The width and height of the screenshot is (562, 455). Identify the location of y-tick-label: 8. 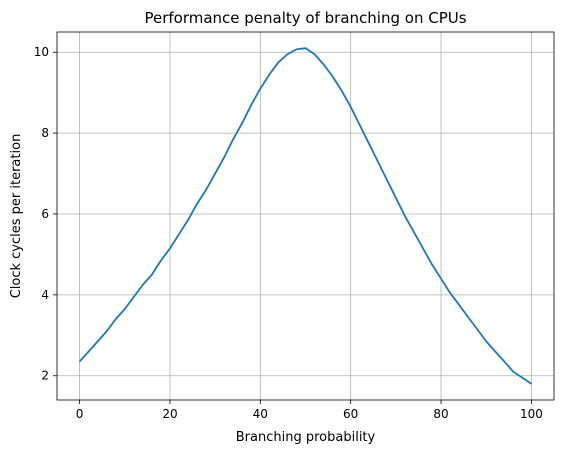
(45, 133).